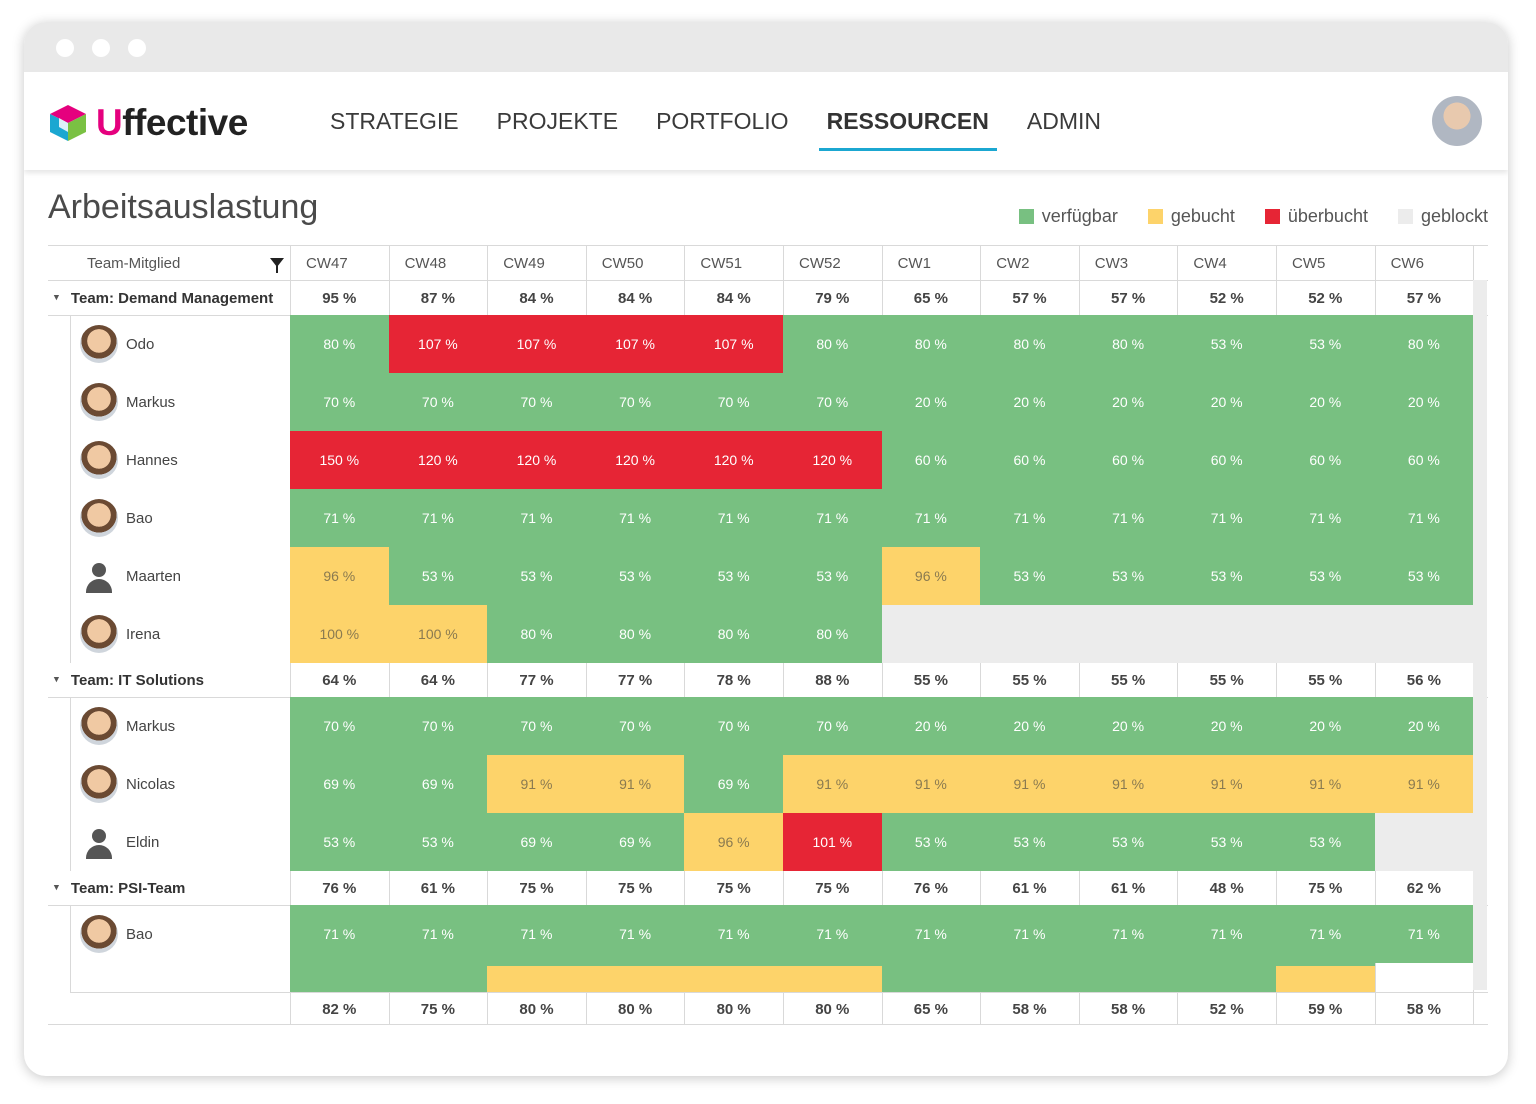 Image resolution: width=1536 pixels, height=1104 pixels. What do you see at coordinates (820, 263) in the screenshot?
I see `week-header: CW52` at bounding box center [820, 263].